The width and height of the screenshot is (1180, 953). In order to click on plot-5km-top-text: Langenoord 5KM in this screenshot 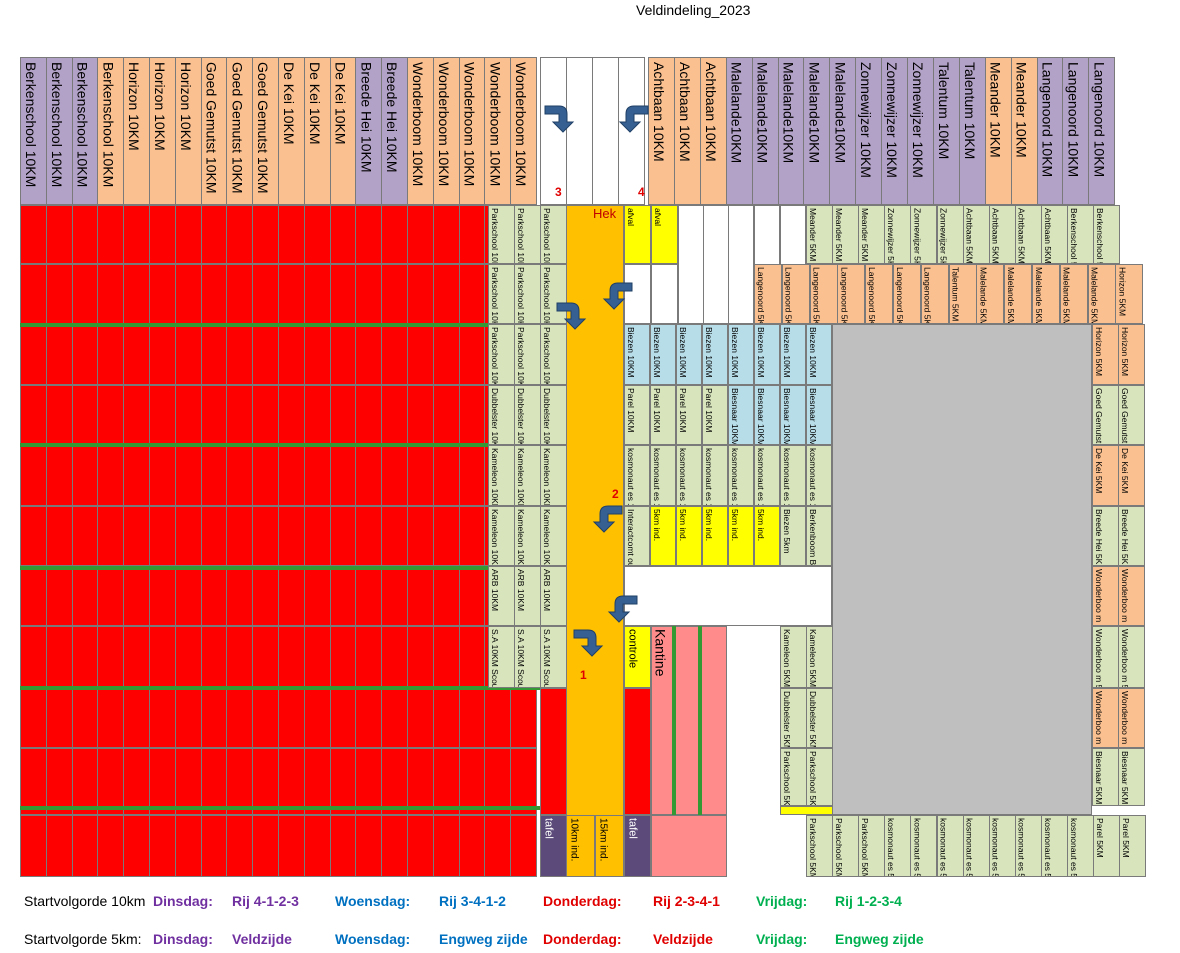, I will do `click(927, 295)`.